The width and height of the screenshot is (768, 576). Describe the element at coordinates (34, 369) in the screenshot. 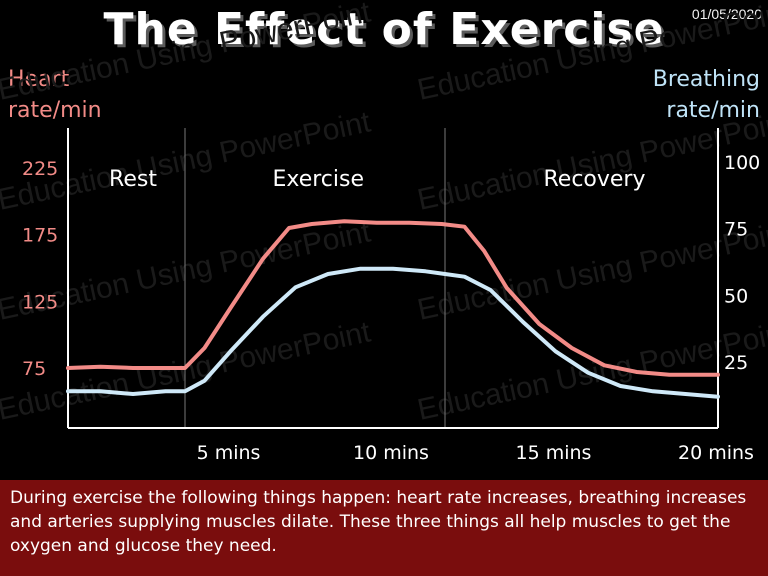

I see `left-tick-label: 75` at that location.